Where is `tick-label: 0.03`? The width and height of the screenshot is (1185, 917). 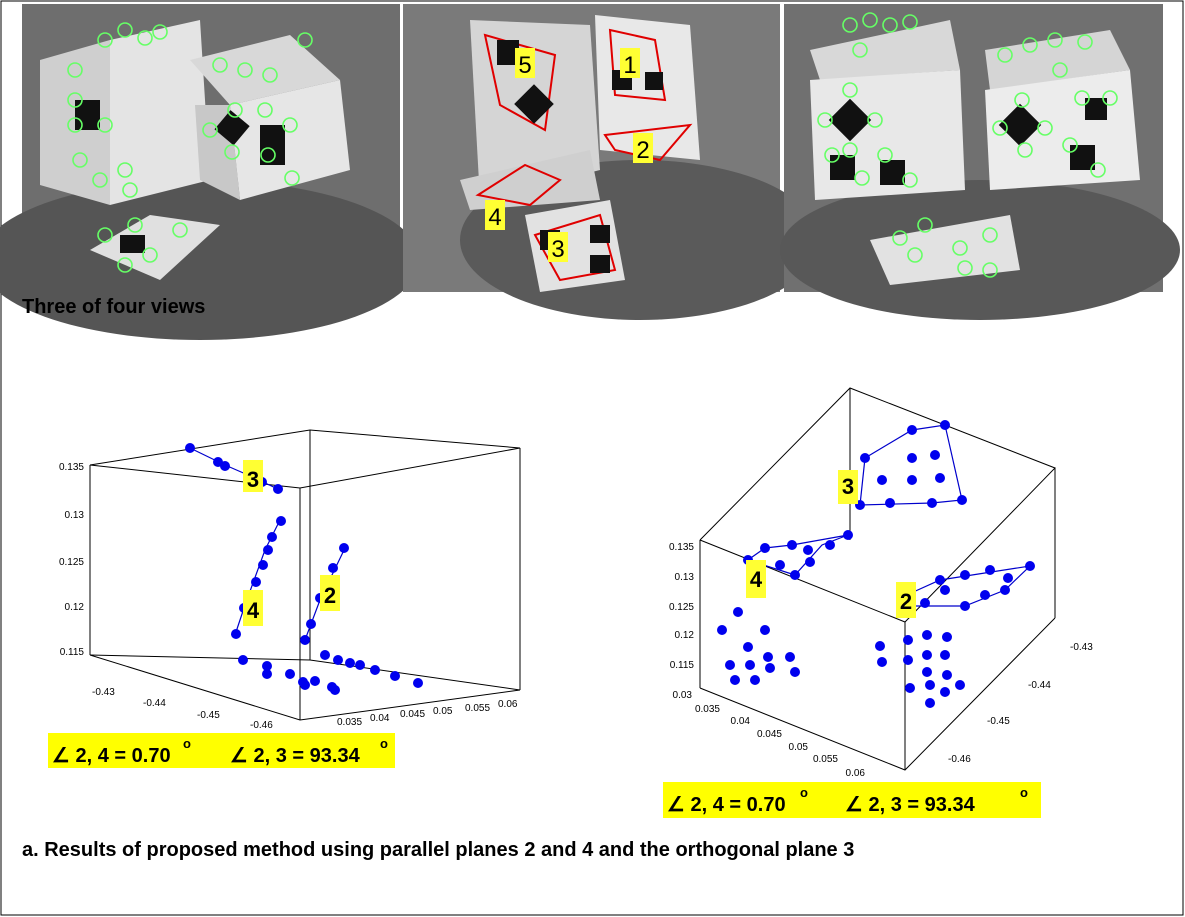
tick-label: 0.03 is located at coordinates (683, 695).